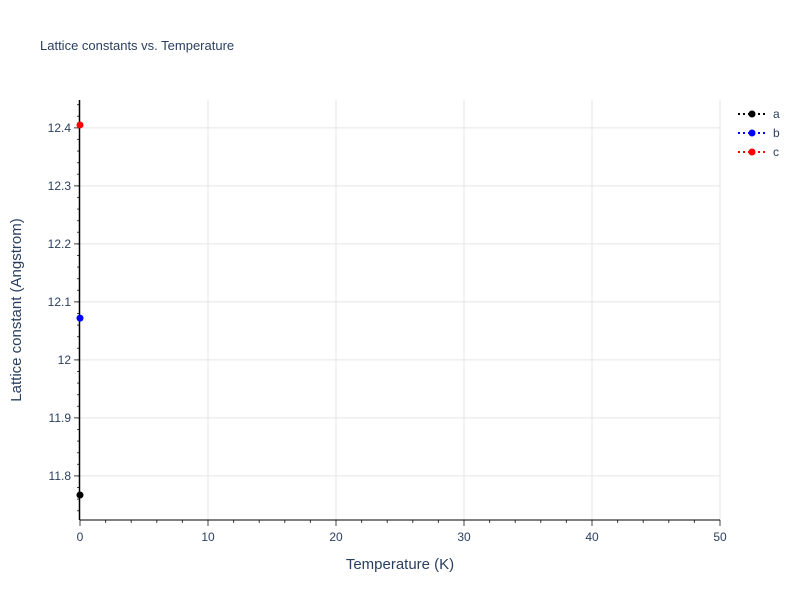 The image size is (800, 605). I want to click on legend-label-b: b, so click(776, 133).